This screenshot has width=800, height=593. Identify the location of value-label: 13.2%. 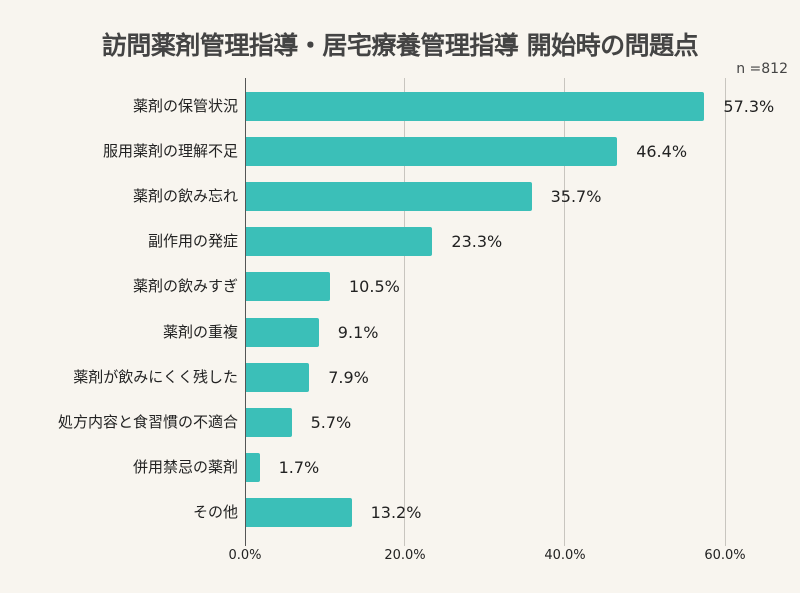
(396, 512).